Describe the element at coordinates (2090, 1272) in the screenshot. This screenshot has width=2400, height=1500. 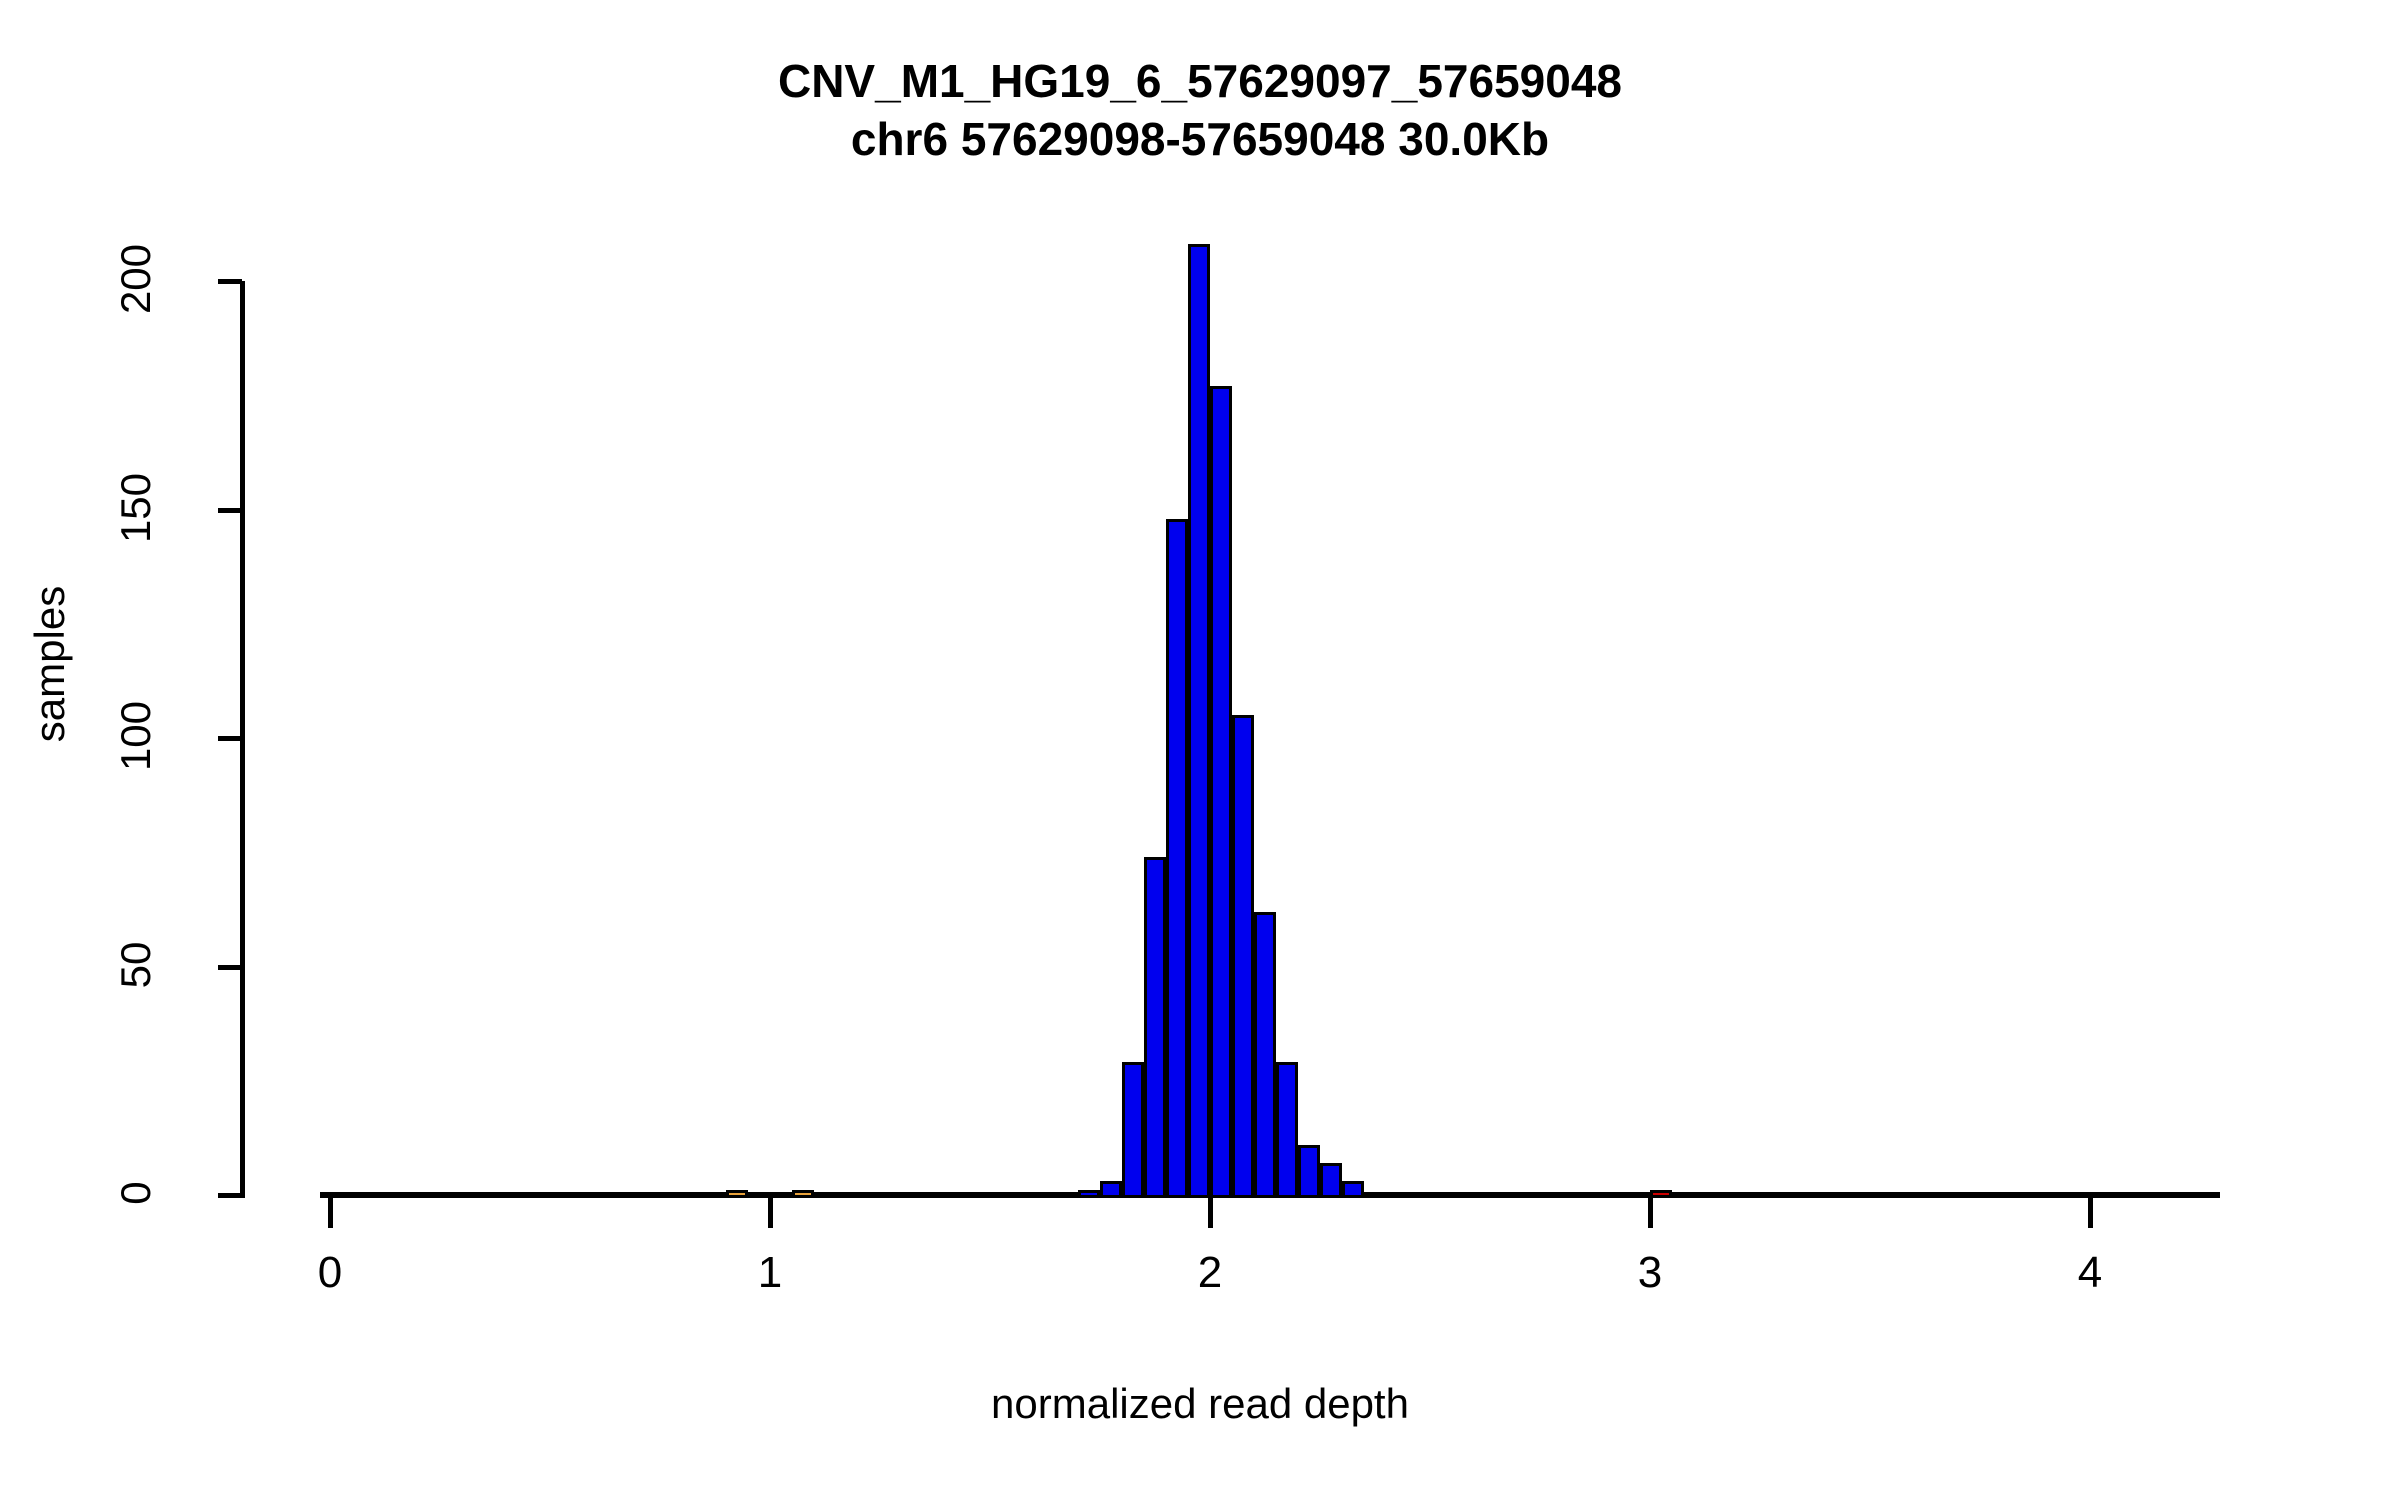
I see `x-axis-tick-label: 4` at that location.